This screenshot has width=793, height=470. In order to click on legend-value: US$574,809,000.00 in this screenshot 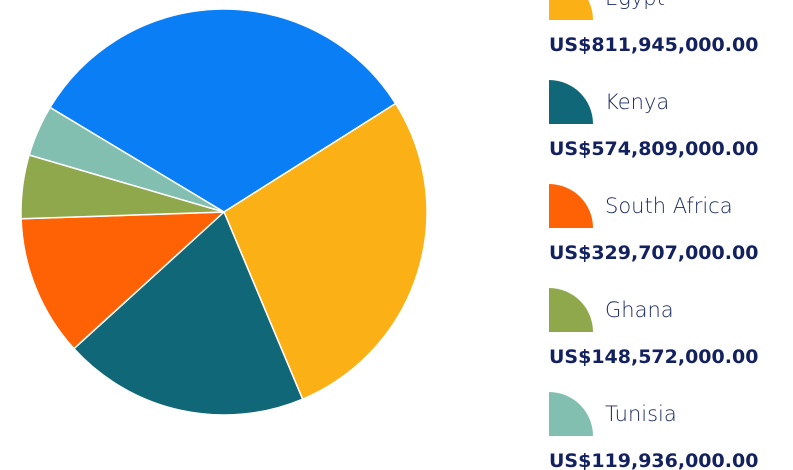, I will do `click(653, 149)`.